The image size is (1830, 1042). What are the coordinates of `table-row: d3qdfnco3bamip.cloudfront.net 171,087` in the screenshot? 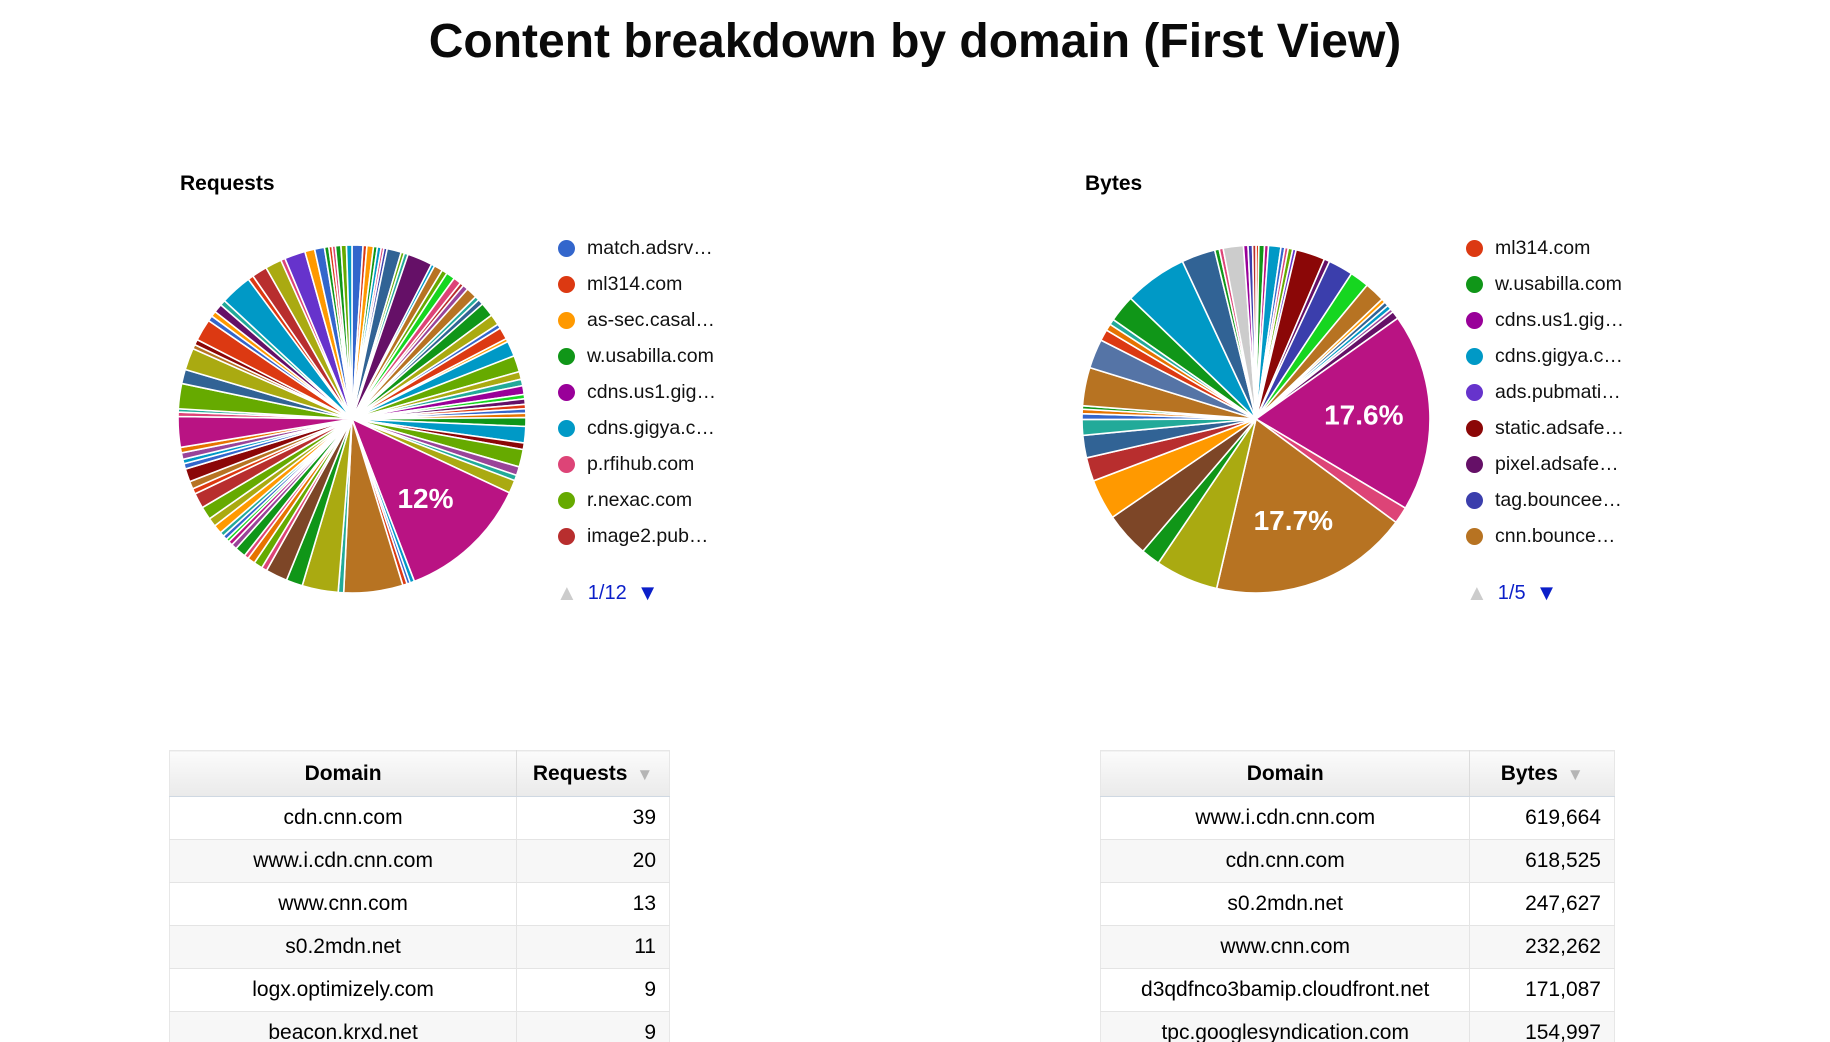 It's located at (1357, 990).